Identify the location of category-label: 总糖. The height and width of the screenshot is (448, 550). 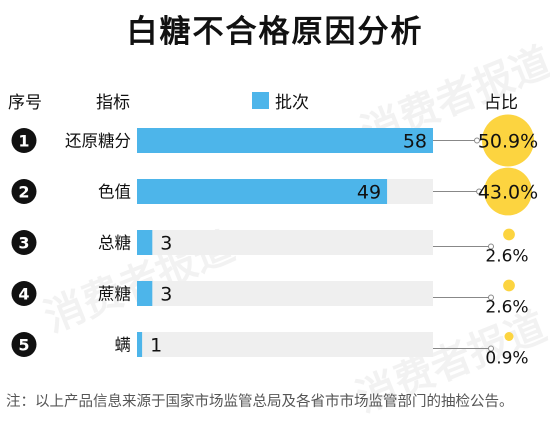
(114, 243).